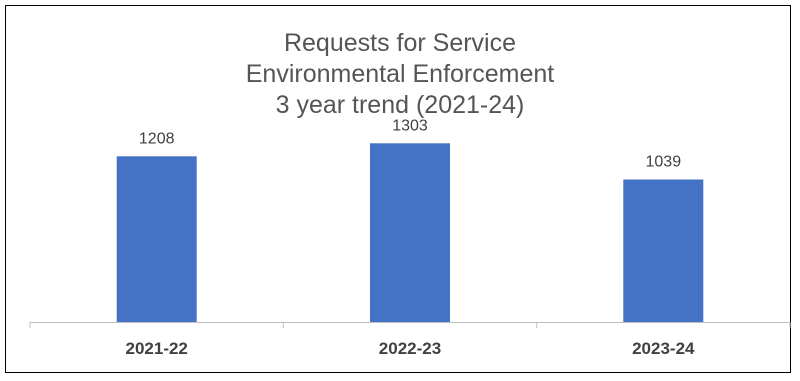 This screenshot has height=381, width=800. I want to click on x-tick-label-2021-22: 2021-22, so click(157, 348).